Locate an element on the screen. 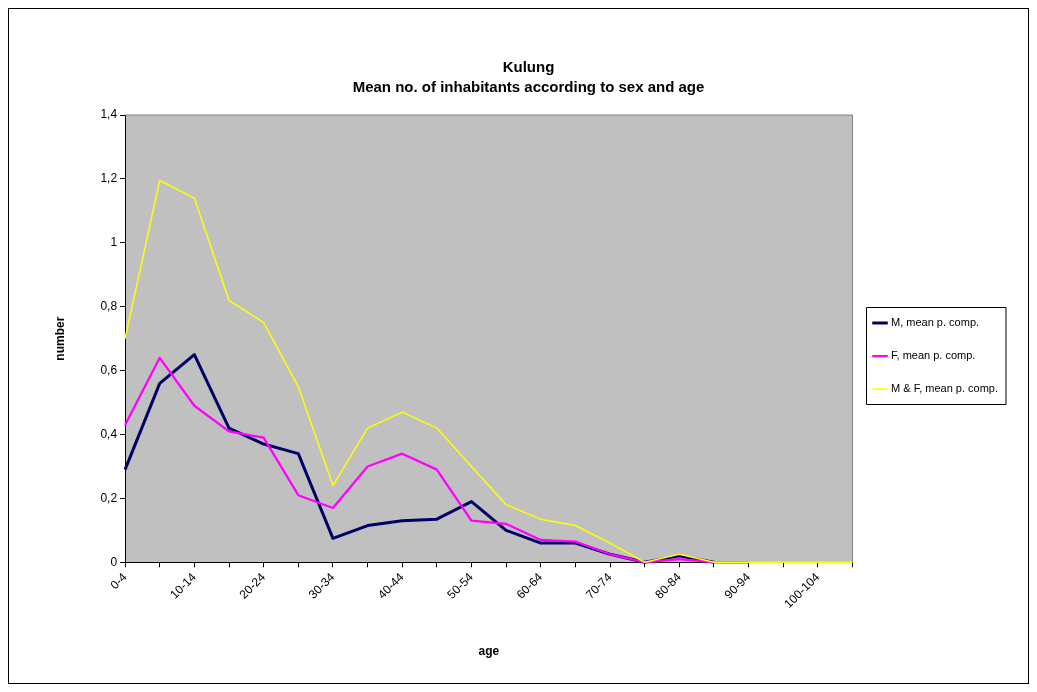 The height and width of the screenshot is (692, 1037). legend-label: F, mean p. comp. is located at coordinates (933, 355).